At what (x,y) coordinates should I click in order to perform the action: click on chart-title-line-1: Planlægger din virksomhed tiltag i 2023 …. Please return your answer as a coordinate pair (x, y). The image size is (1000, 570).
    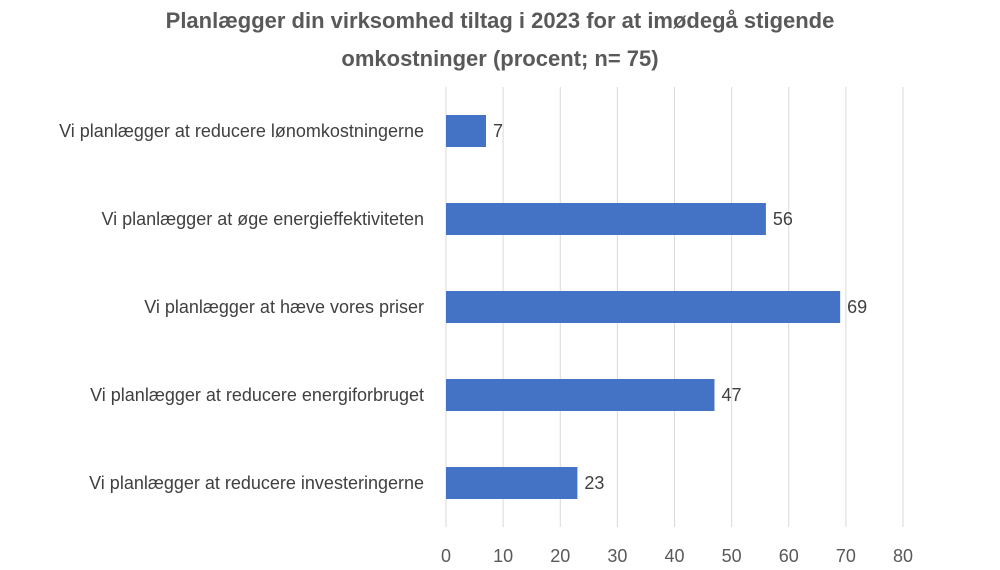
    Looking at the image, I should click on (500, 20).